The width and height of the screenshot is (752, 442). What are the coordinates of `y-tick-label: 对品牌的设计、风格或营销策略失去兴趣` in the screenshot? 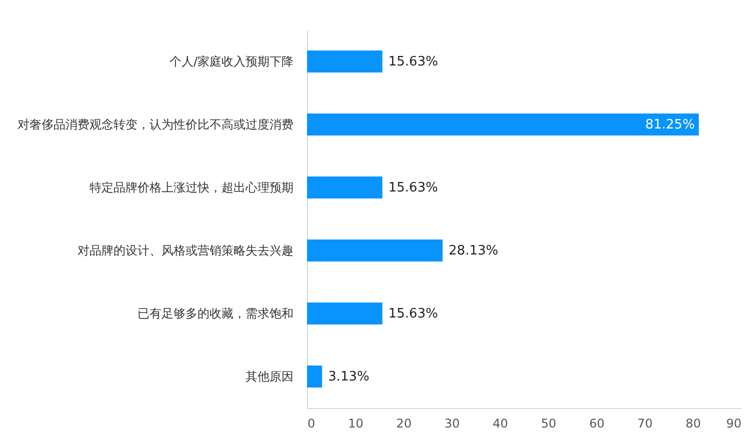 It's located at (186, 251).